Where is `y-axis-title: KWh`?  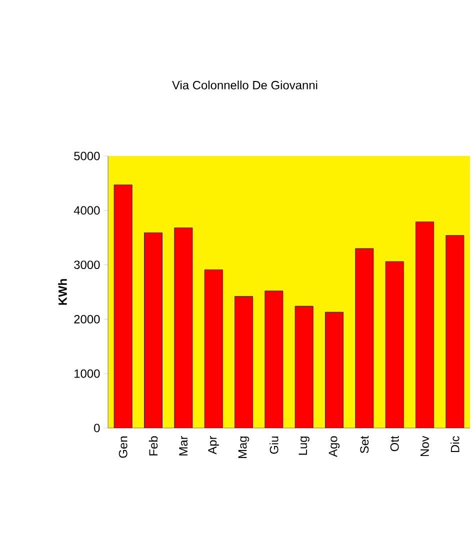
y-axis-title: KWh is located at coordinates (62, 292).